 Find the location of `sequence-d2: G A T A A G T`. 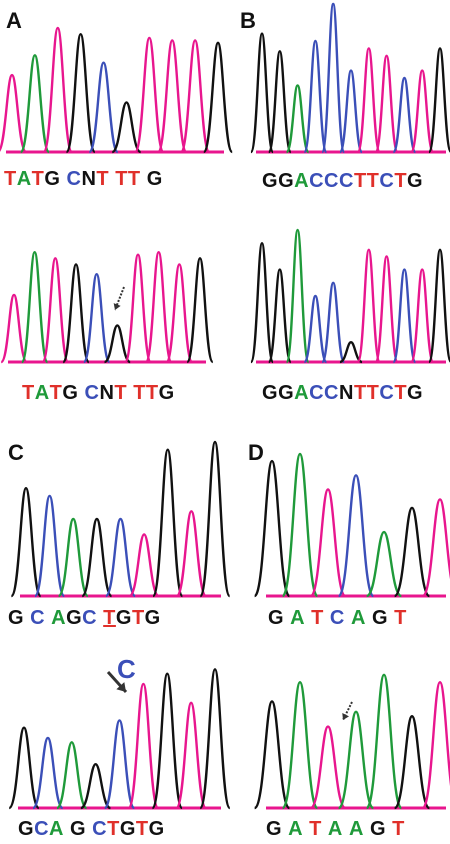

sequence-d2: G A T A A G T is located at coordinates (335, 829).